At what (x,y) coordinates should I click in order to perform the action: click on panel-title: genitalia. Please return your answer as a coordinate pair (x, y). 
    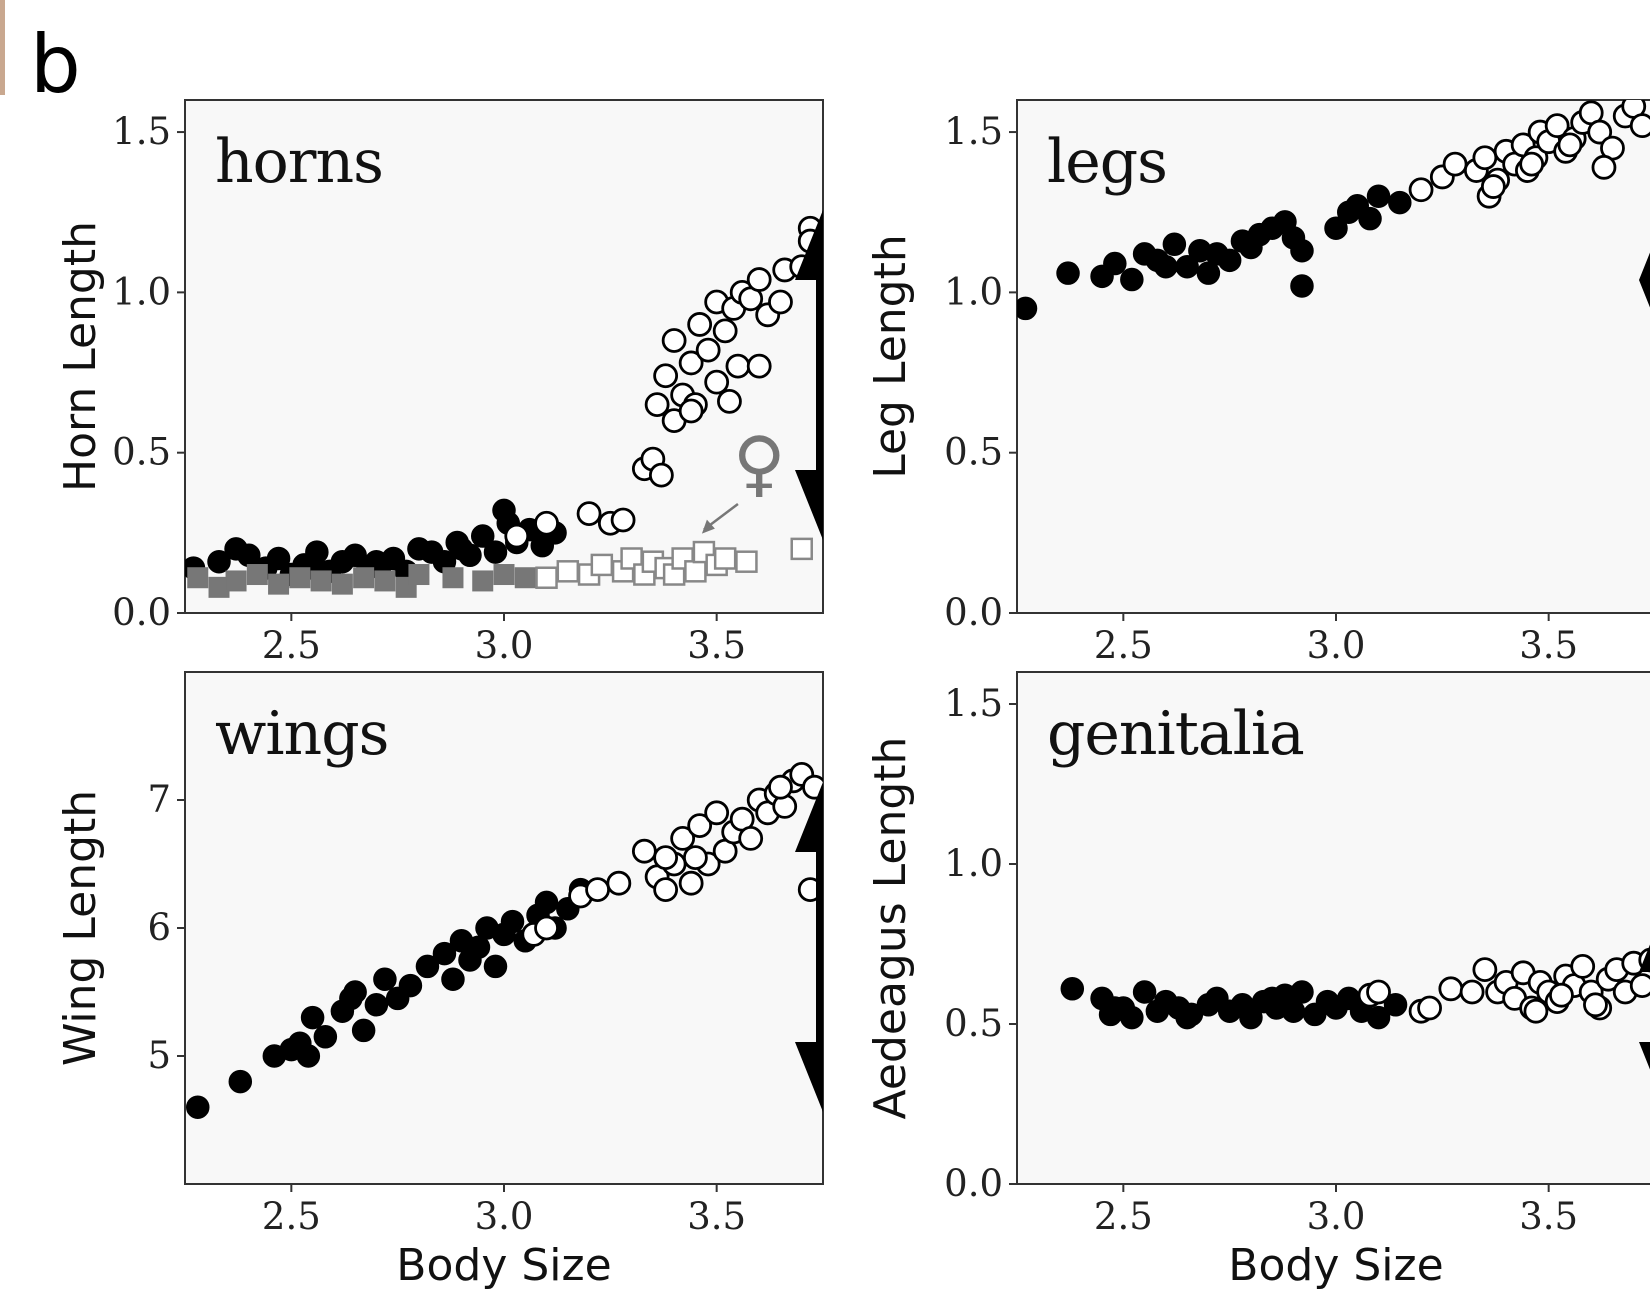
    Looking at the image, I should click on (1175, 734).